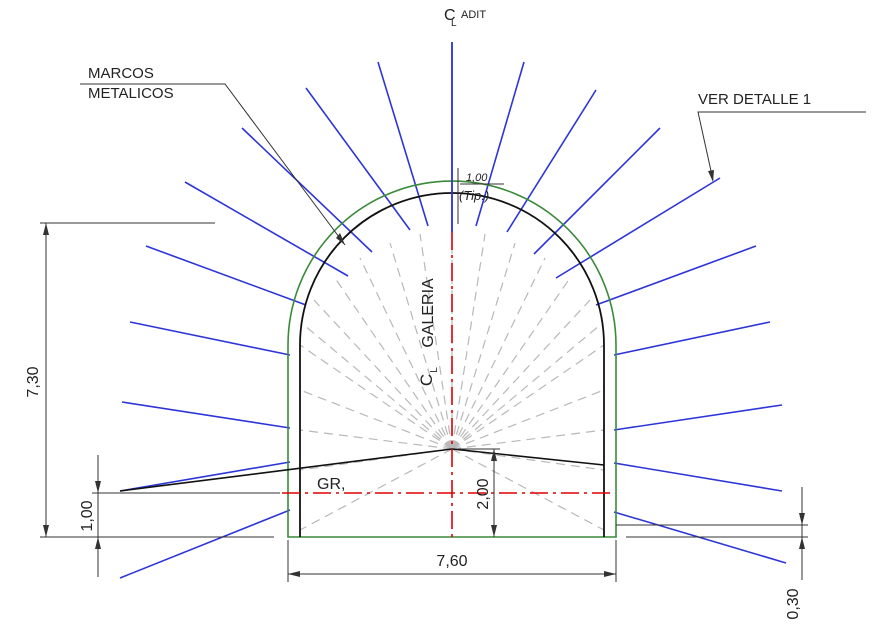 The height and width of the screenshot is (624, 874). What do you see at coordinates (494, 531) in the screenshot?
I see `dim-200-arrow-bottom` at bounding box center [494, 531].